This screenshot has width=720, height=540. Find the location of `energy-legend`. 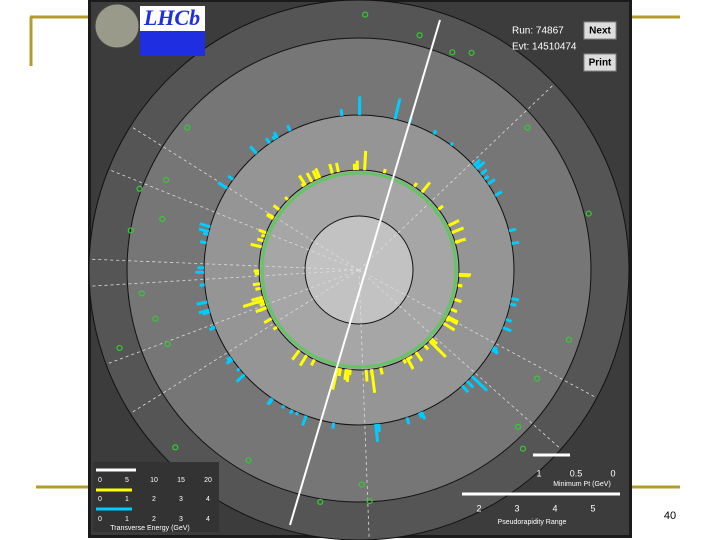

energy-legend is located at coordinates (156, 497).